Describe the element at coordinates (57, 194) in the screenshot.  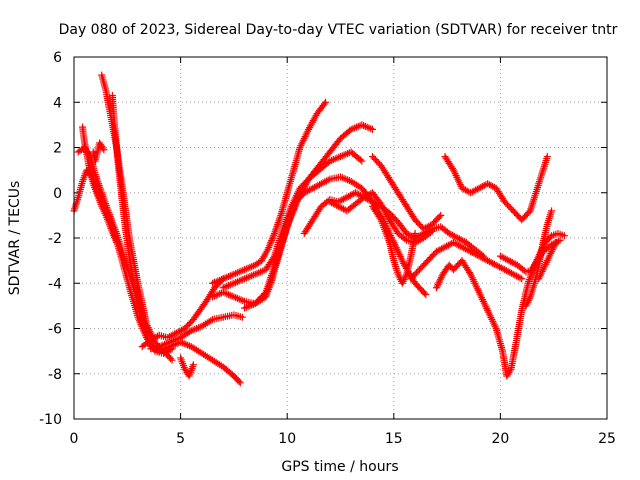
I see `y-tick-label: 0` at that location.